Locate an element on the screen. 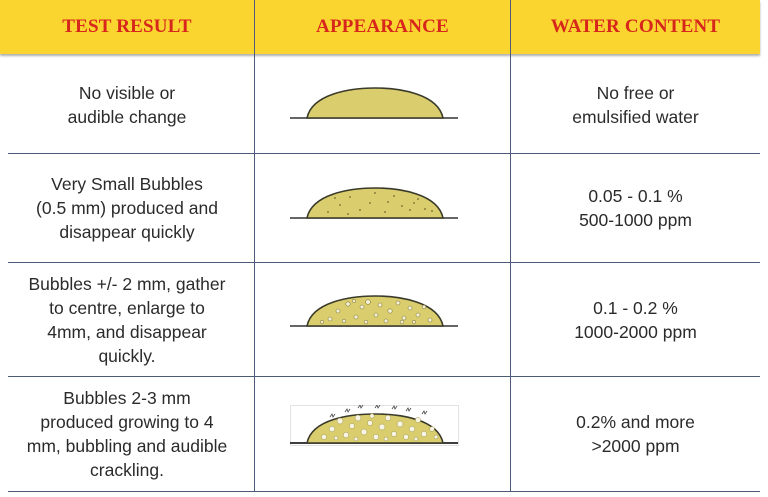  droplet-very-small-bubbles-icon is located at coordinates (374, 203).